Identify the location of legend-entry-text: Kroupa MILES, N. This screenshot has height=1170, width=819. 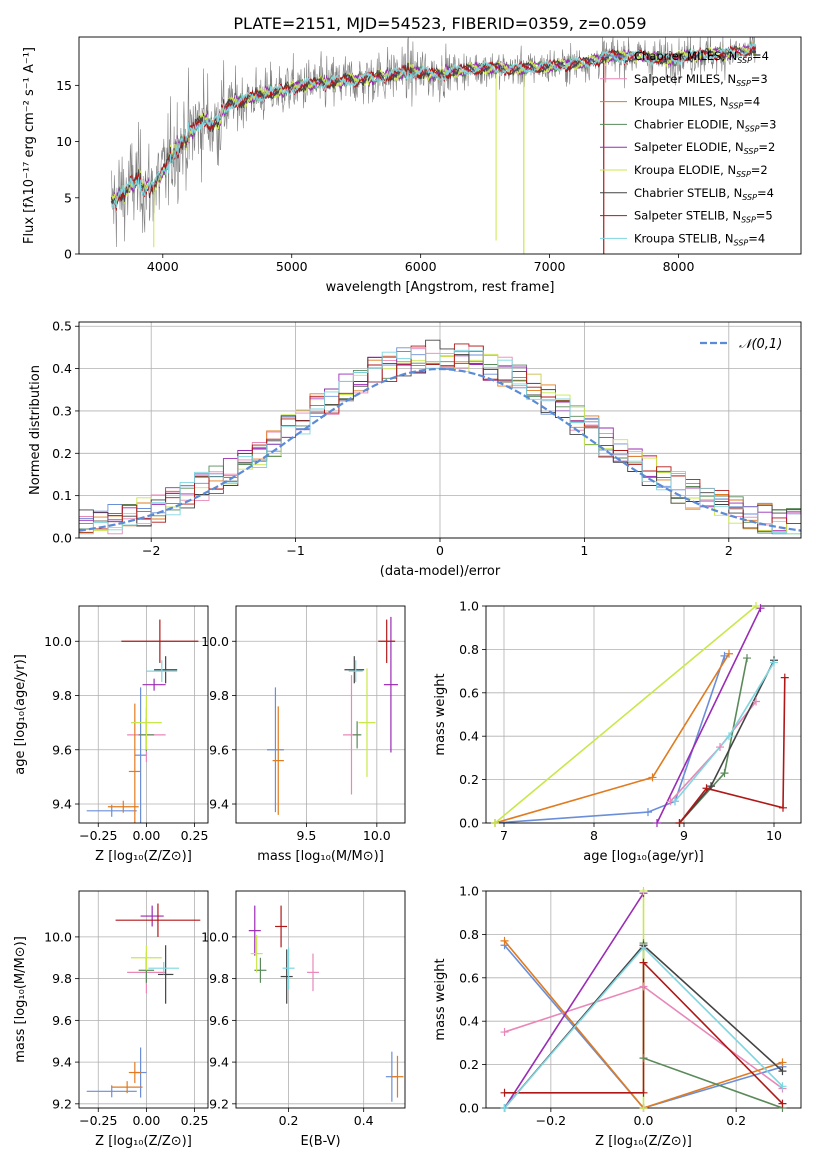
(681, 102).